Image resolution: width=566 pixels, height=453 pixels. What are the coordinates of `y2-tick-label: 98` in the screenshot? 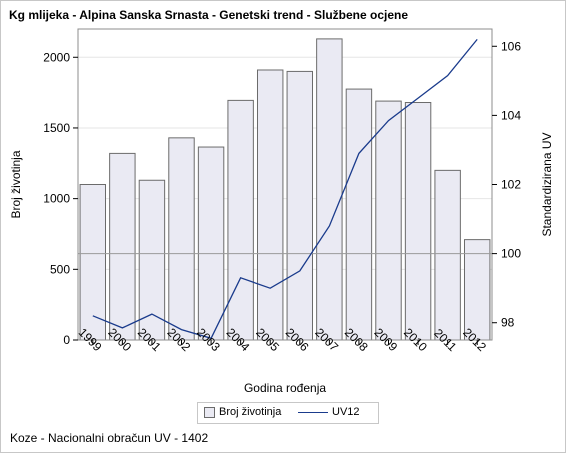 It's located at (508, 323).